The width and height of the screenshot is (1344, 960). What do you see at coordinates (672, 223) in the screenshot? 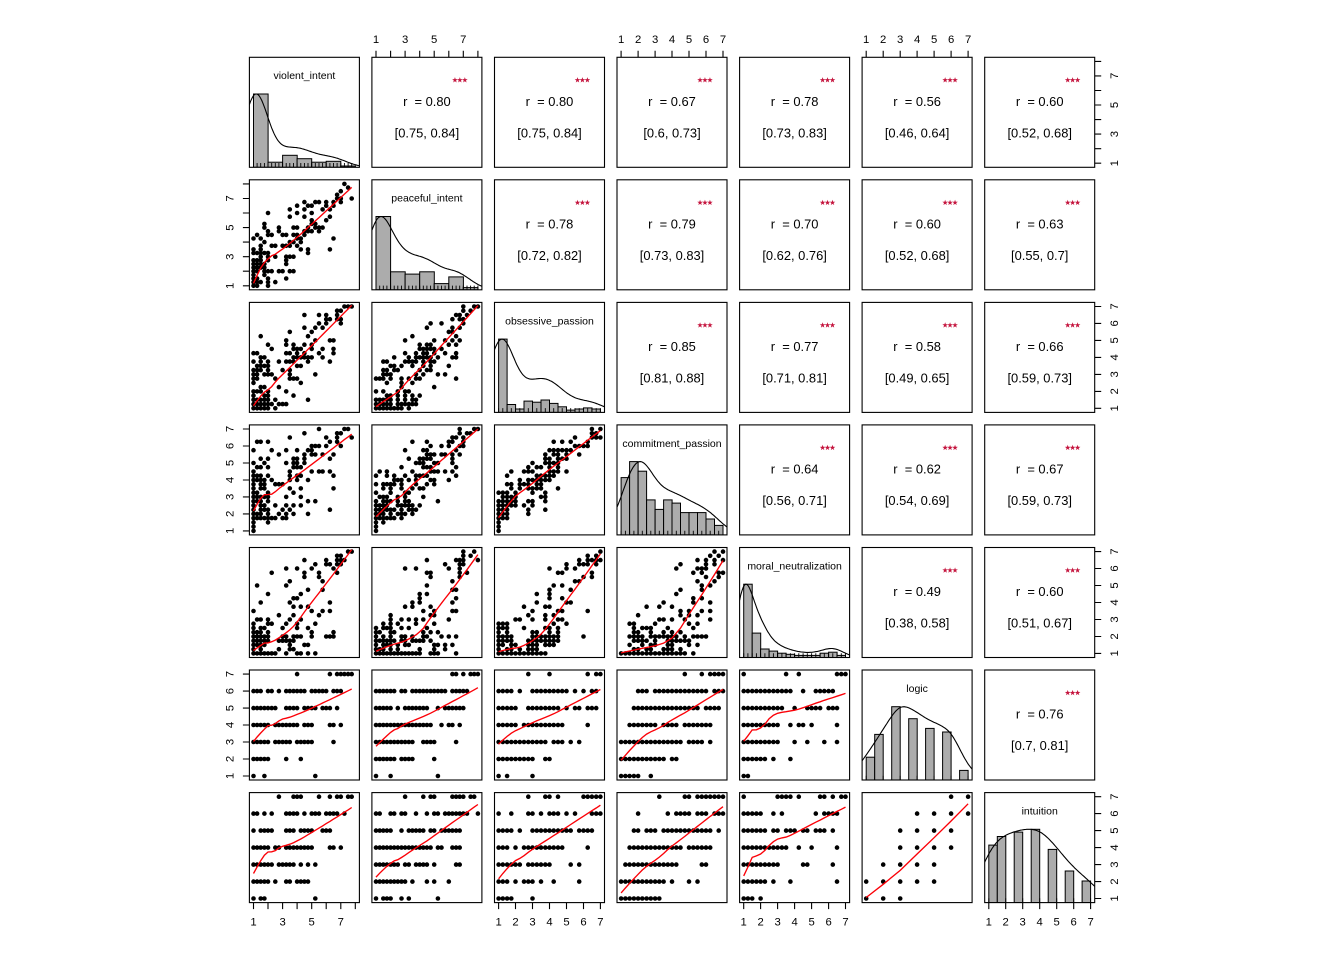
I see `svg-text: r = 0.79` at bounding box center [672, 223].